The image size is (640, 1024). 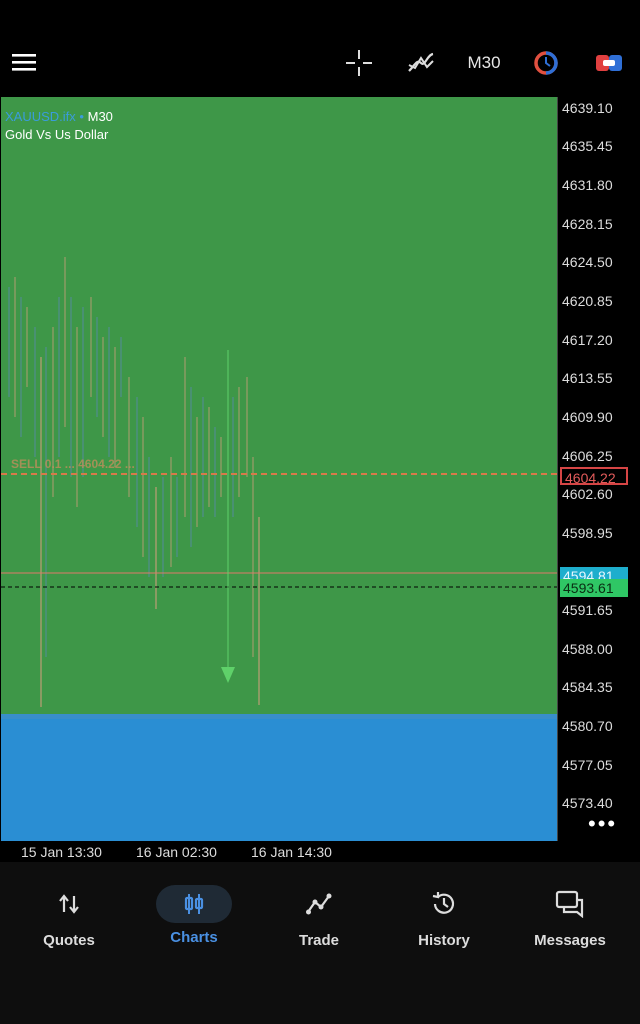 What do you see at coordinates (587, 146) in the screenshot?
I see `price-tick: 4635.45` at bounding box center [587, 146].